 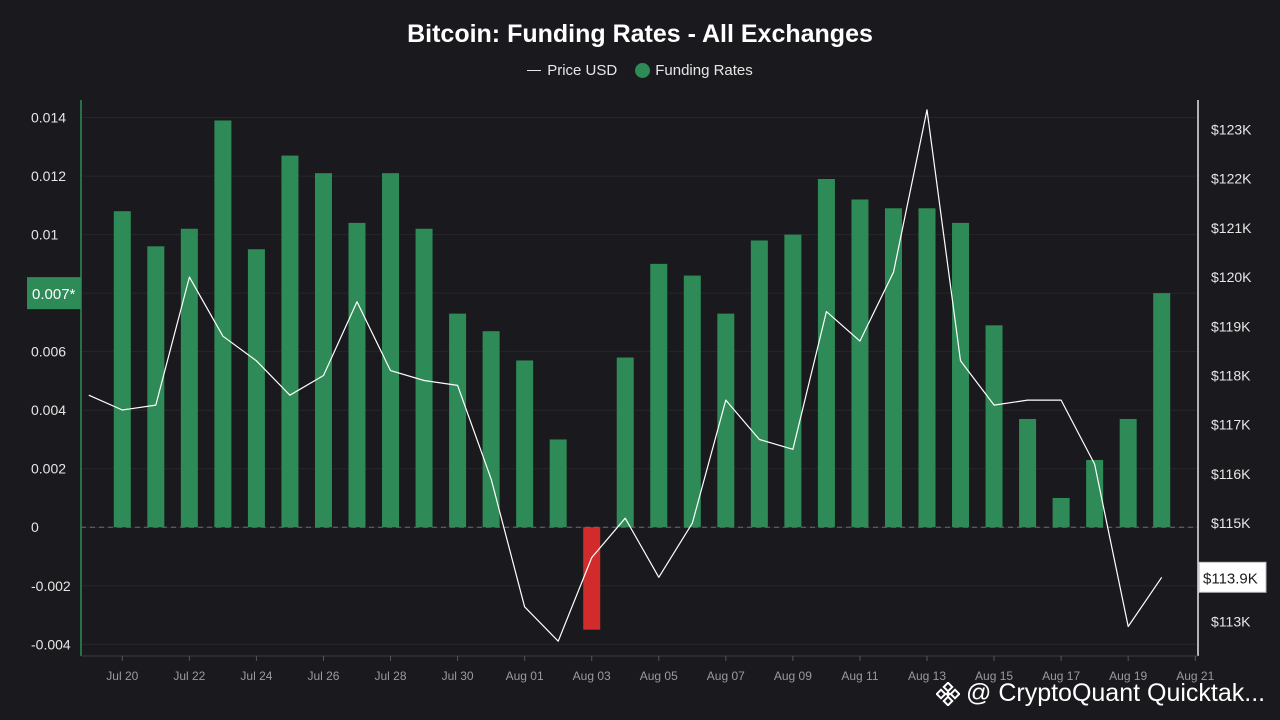 What do you see at coordinates (659, 676) in the screenshot?
I see `x-tick-label: Aug 05` at bounding box center [659, 676].